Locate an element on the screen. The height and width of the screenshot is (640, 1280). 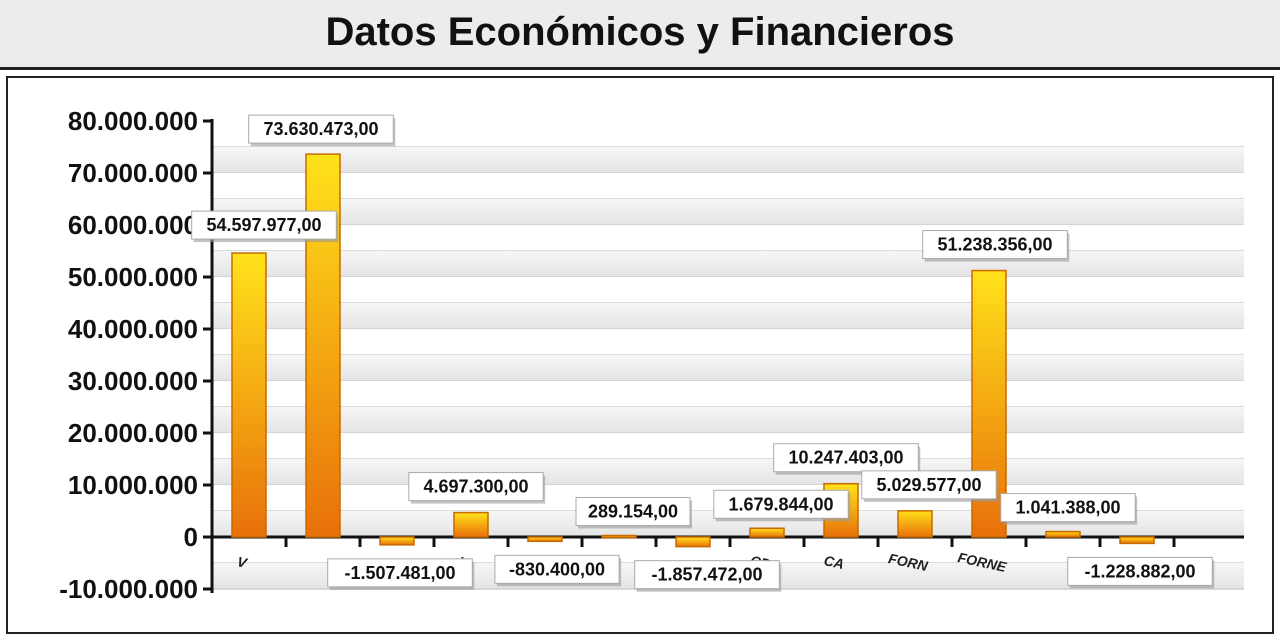
data-label: 10.247.403,00 is located at coordinates (847, 459).